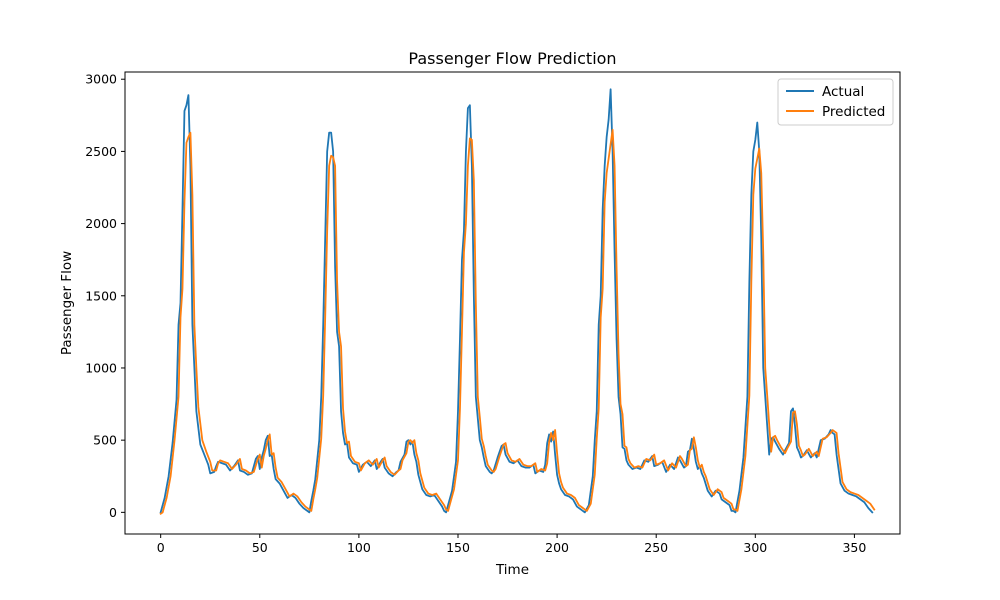  I want to click on x-tick-label: 100, so click(359, 547).